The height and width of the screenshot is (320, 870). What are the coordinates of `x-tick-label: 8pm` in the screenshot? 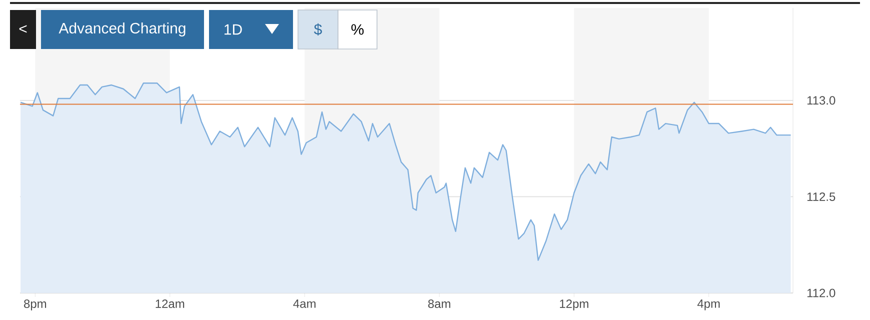 It's located at (35, 305).